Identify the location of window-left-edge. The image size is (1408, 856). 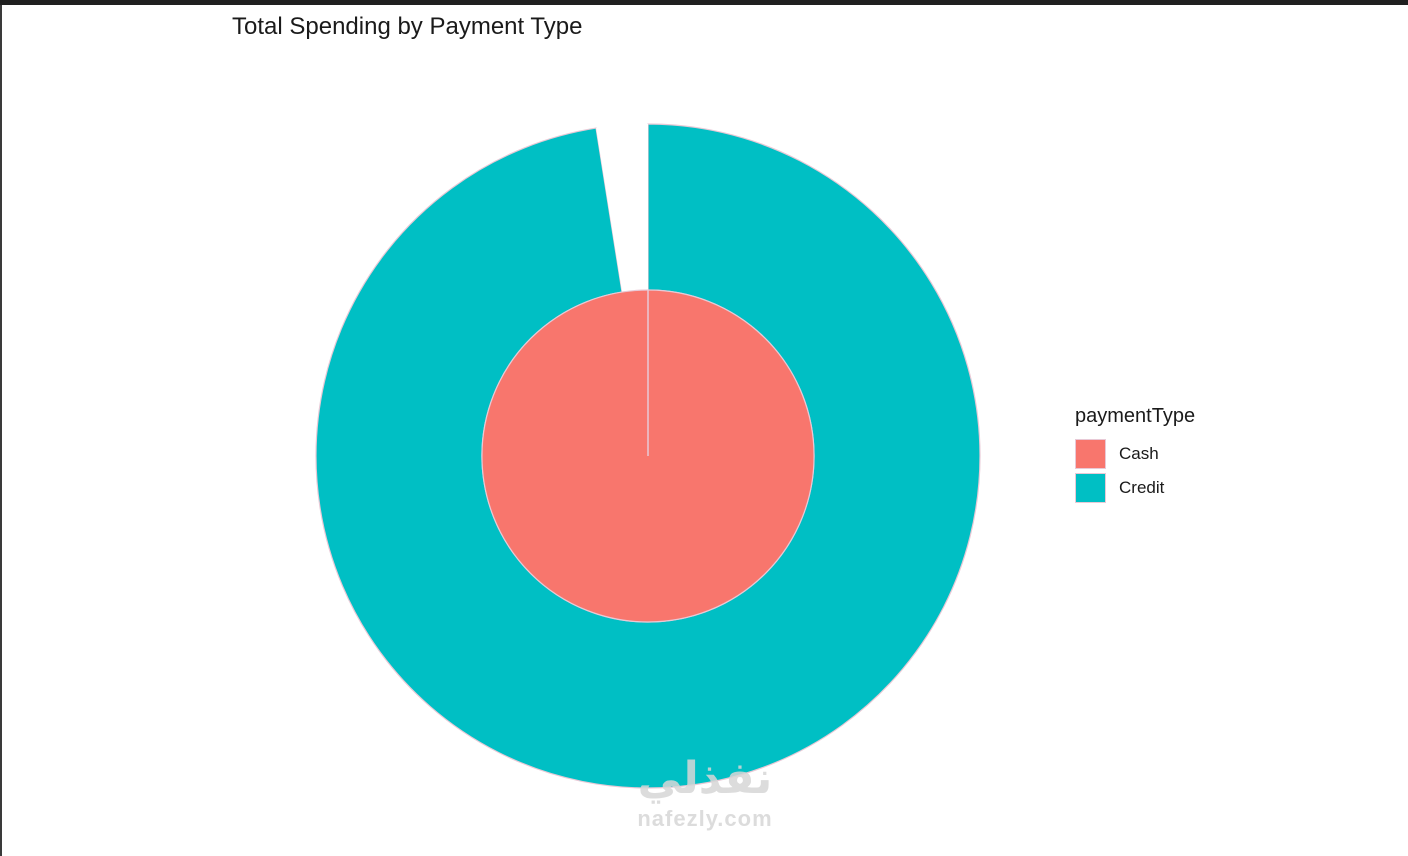
(1, 430).